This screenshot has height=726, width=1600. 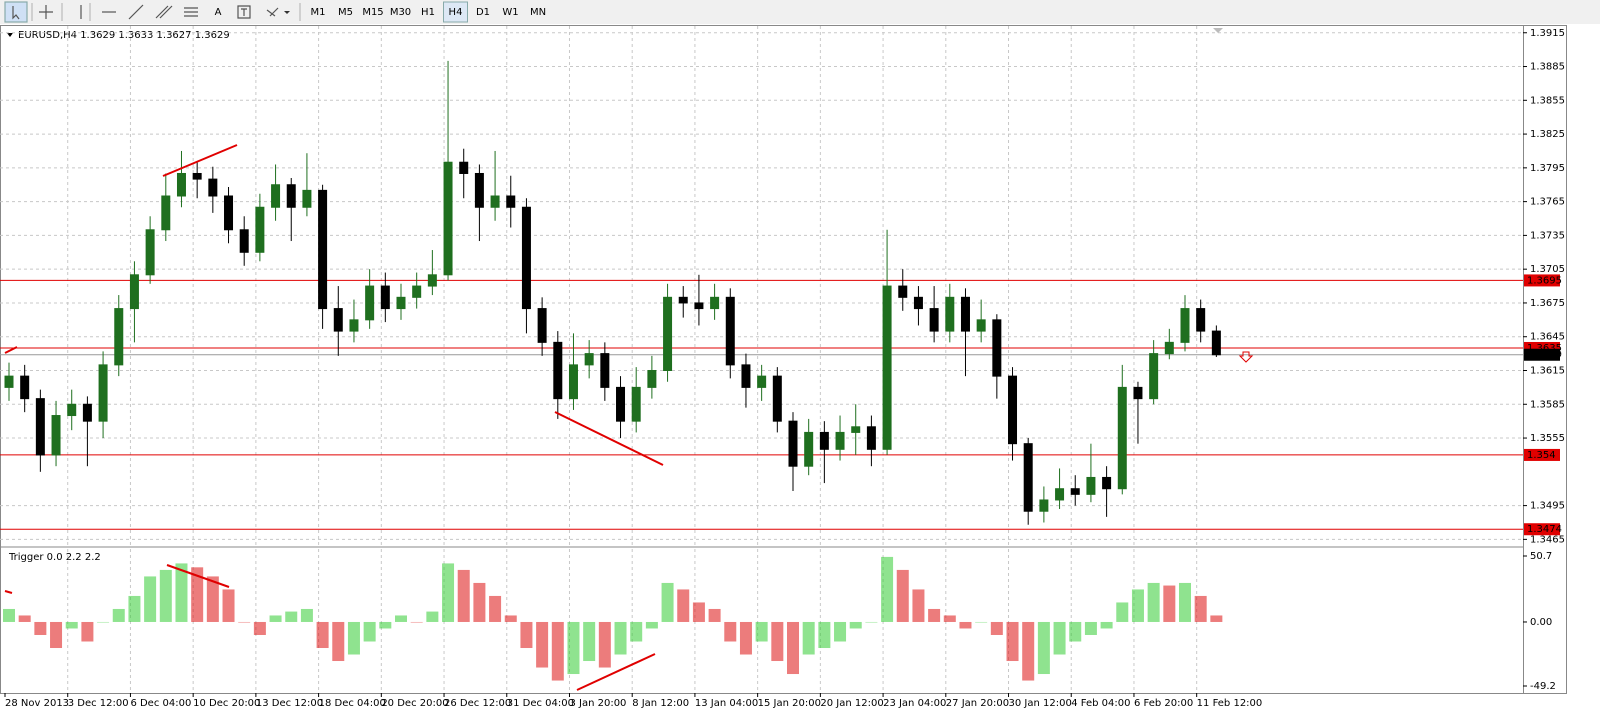 What do you see at coordinates (1547, 404) in the screenshot?
I see `y-tick-label: 1.3585` at bounding box center [1547, 404].